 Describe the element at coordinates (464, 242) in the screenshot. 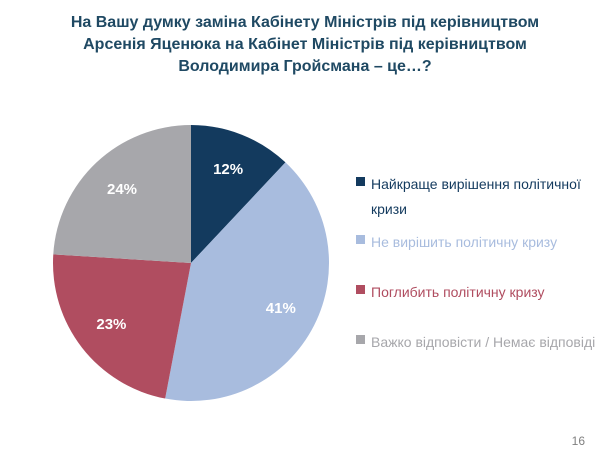

I see `legend-label: Не вирішить політичну кризу` at that location.